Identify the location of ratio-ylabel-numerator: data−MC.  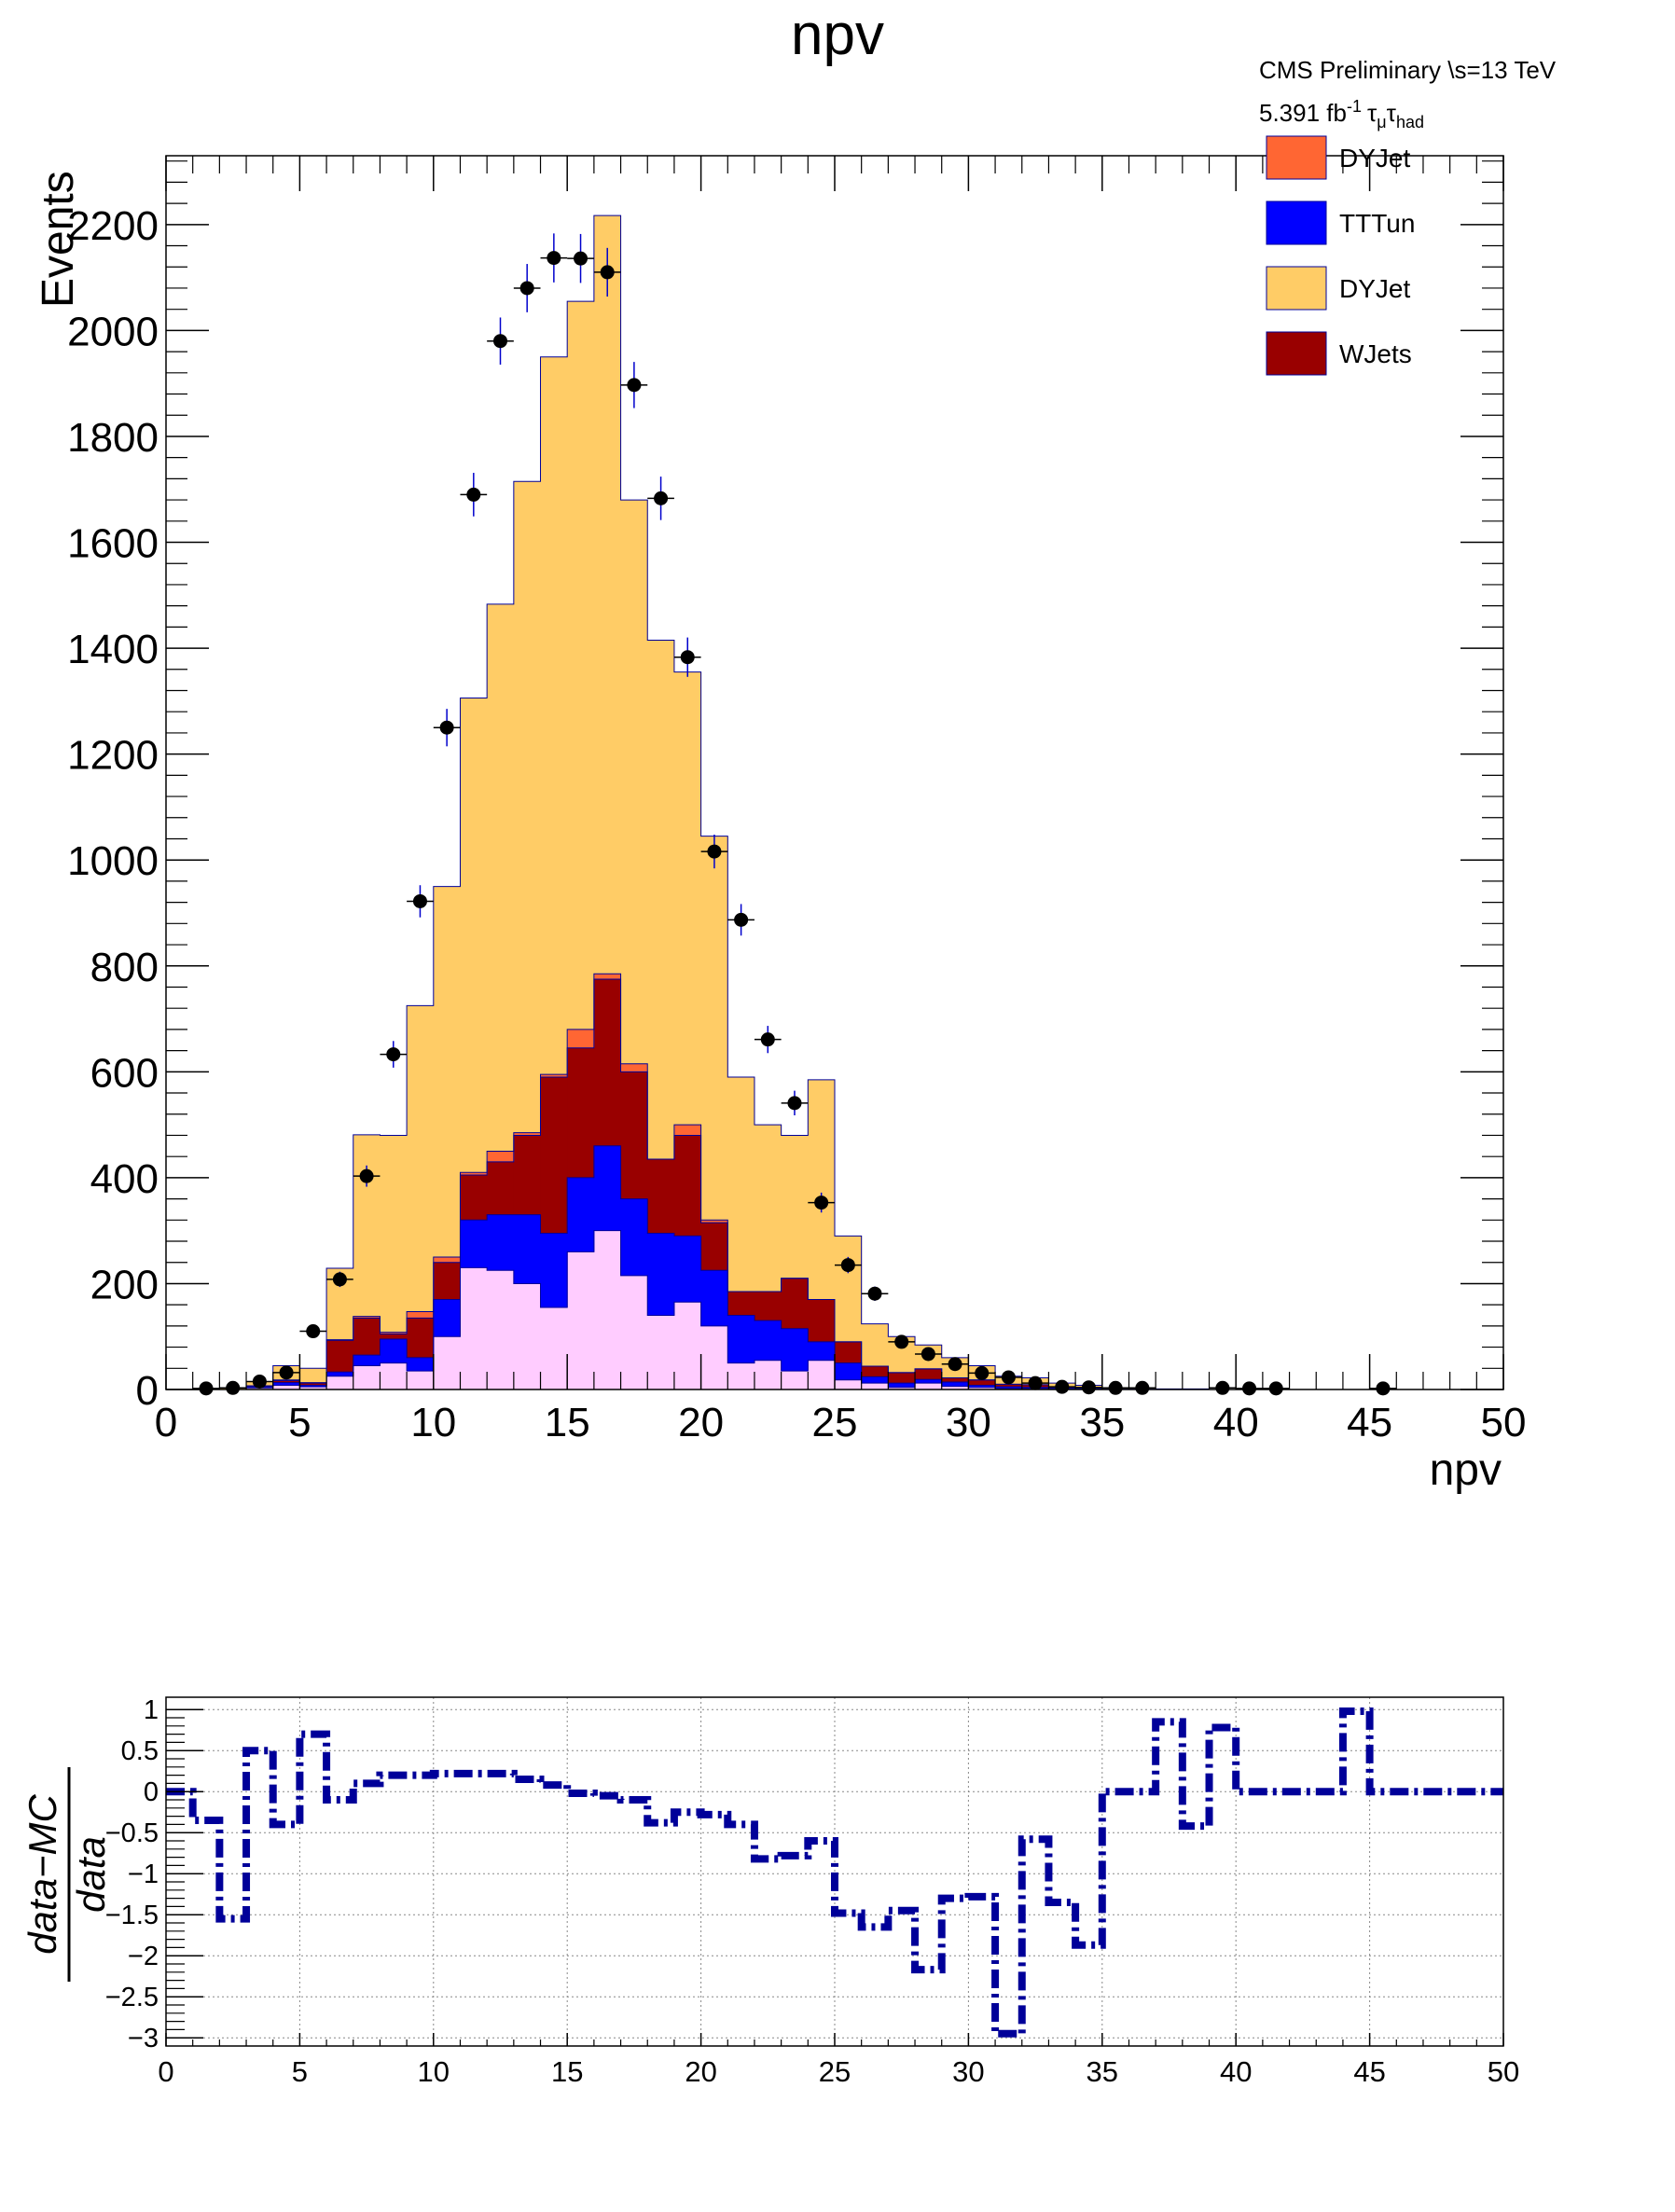
(42, 1875).